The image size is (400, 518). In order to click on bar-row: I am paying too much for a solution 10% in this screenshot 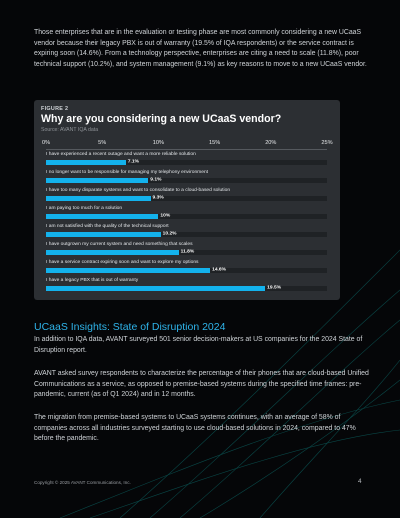, I will do `click(186, 218)`.